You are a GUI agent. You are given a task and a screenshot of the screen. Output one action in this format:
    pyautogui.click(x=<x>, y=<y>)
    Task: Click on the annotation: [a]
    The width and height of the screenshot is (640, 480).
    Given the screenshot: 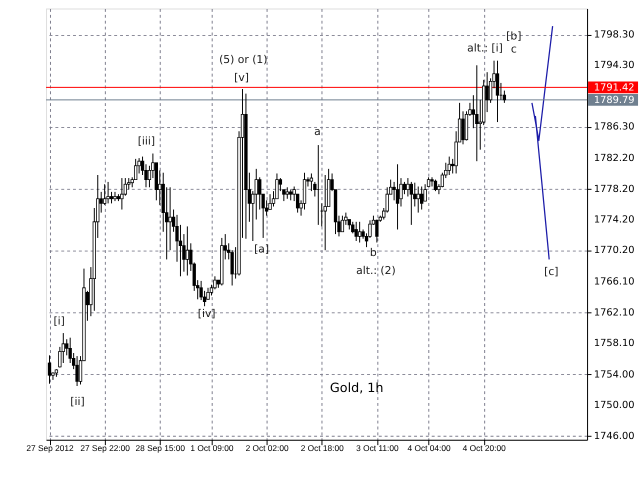 What is the action you would take?
    pyautogui.click(x=262, y=249)
    